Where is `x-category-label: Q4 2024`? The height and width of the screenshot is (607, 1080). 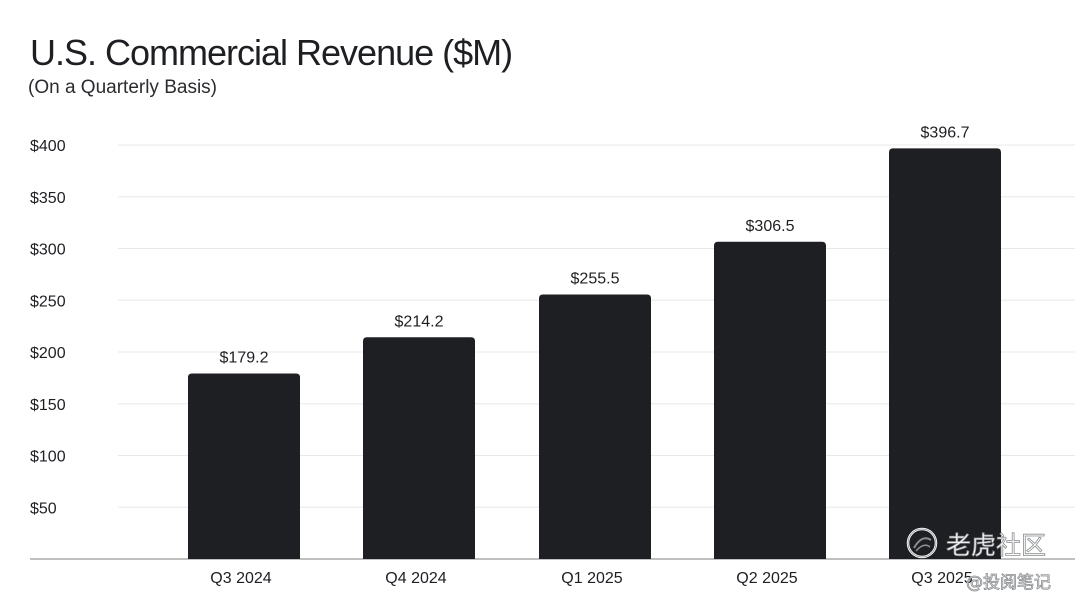
x-category-label: Q4 2024 is located at coordinates (415, 578).